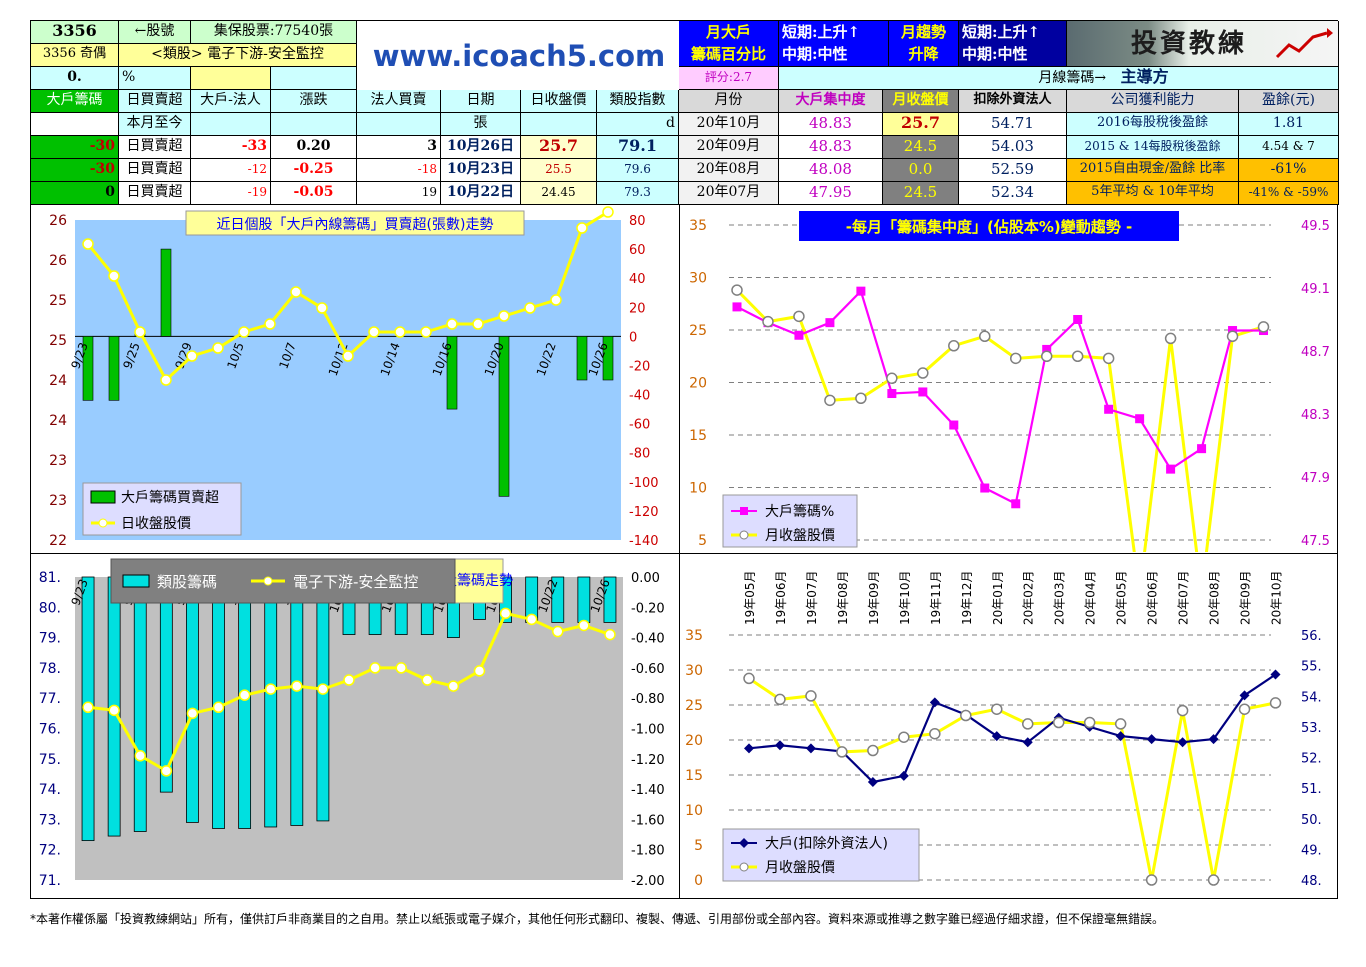 The width and height of the screenshot is (1366, 967). What do you see at coordinates (639, 396) in the screenshot?
I see `y-right-tick: -40` at bounding box center [639, 396].